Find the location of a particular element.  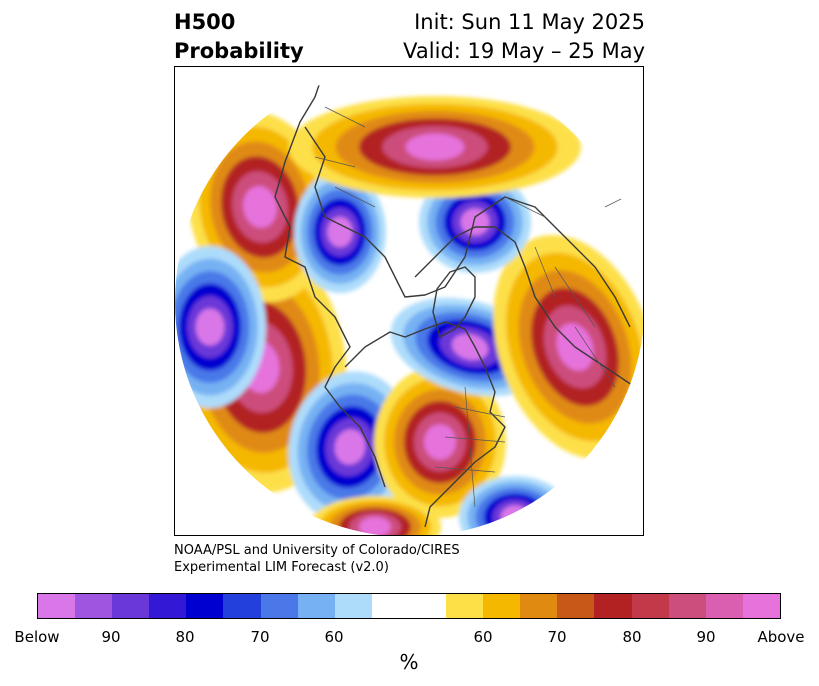

valid-period: Valid: 19 May – 25 May is located at coordinates (524, 51).